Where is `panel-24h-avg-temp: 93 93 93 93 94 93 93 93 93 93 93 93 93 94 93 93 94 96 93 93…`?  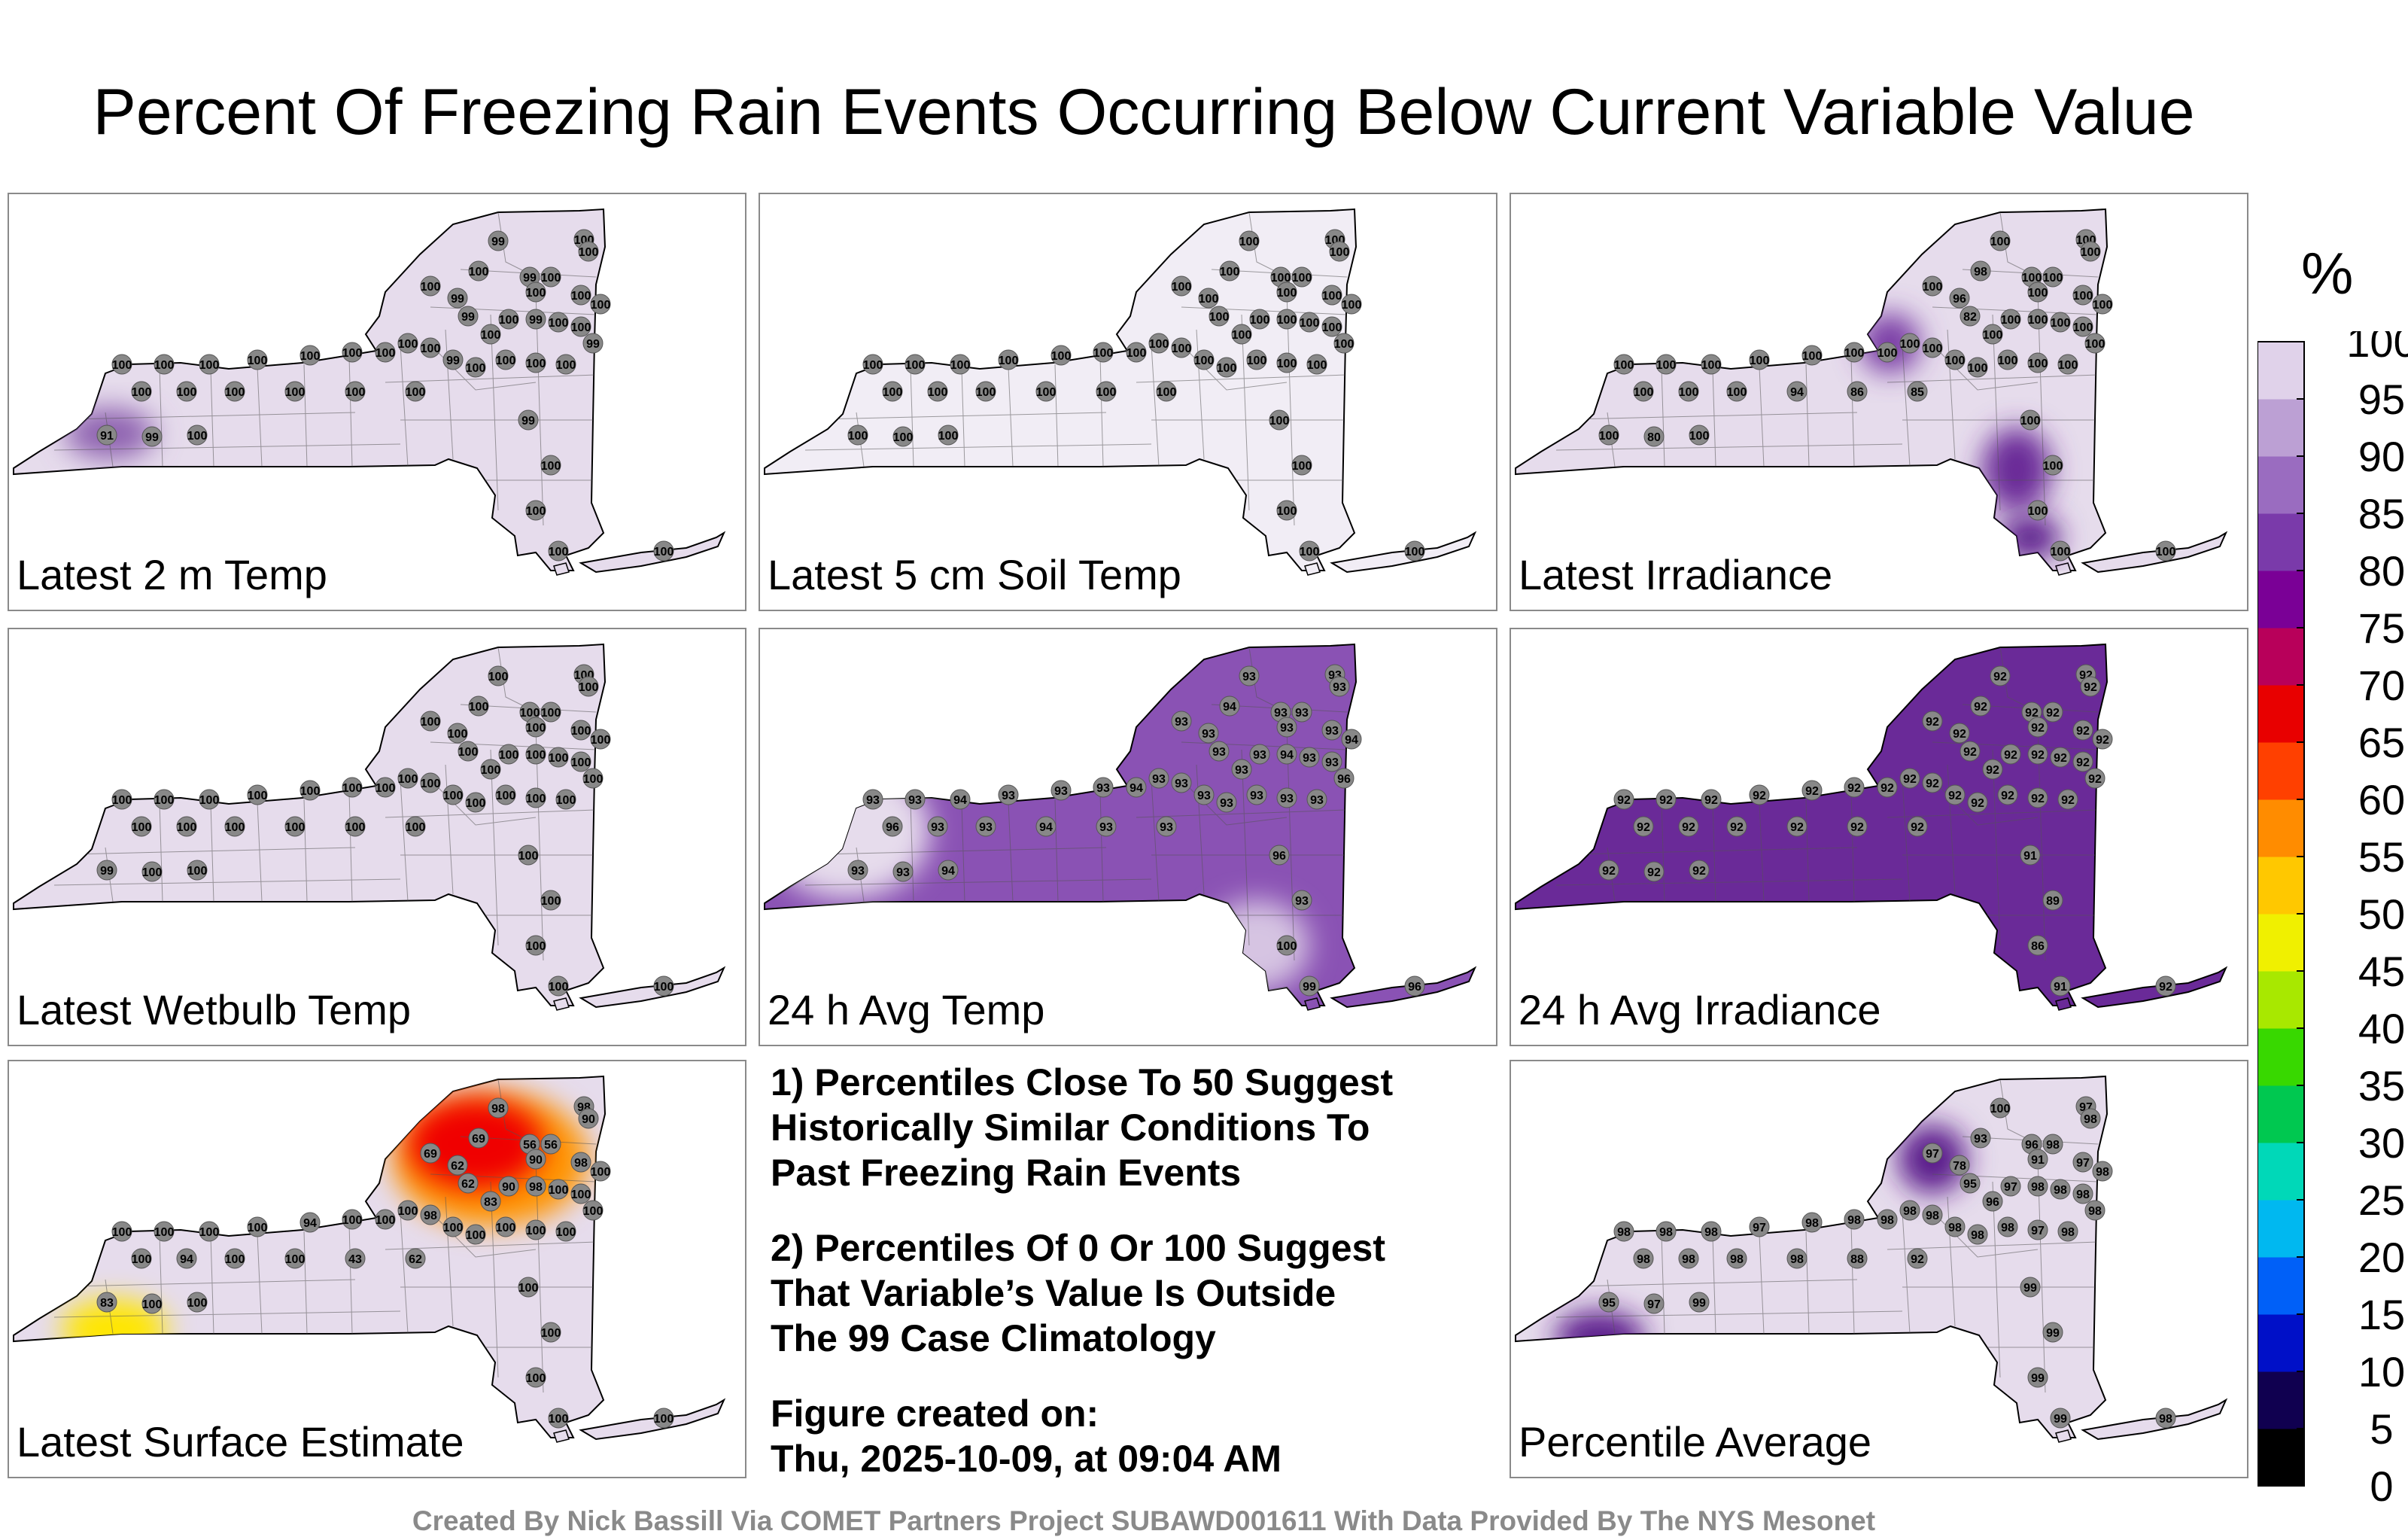
panel-24h-avg-temp: 93 93 93 93 94 93 93 93 93 93 93 93 93 94 93 93 94 96 93 93… is located at coordinates (1128, 837).